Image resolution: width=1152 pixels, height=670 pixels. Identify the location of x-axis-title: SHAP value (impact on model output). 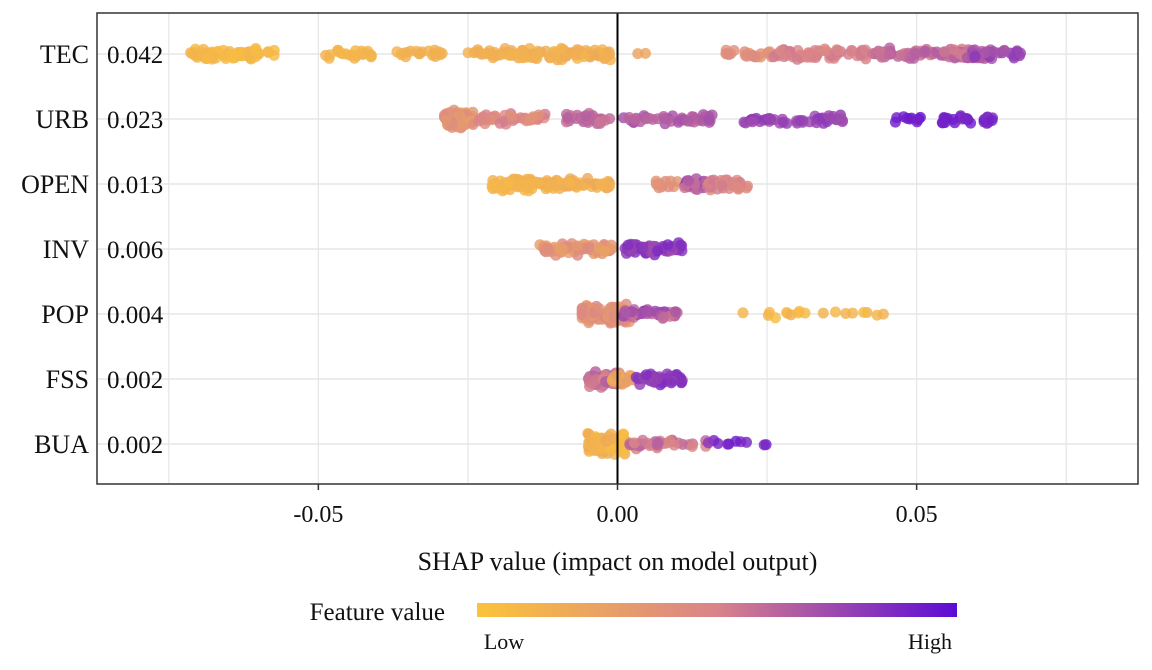
(618, 561).